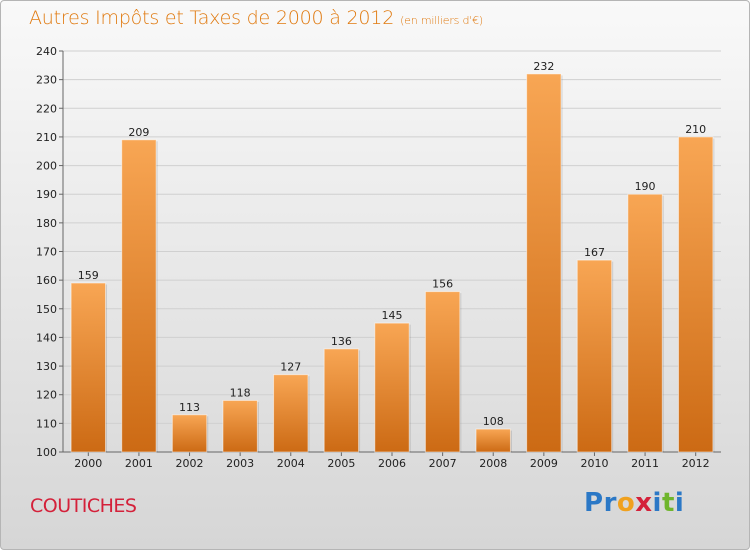  I want to click on y-tick-label: 110, so click(46, 423).